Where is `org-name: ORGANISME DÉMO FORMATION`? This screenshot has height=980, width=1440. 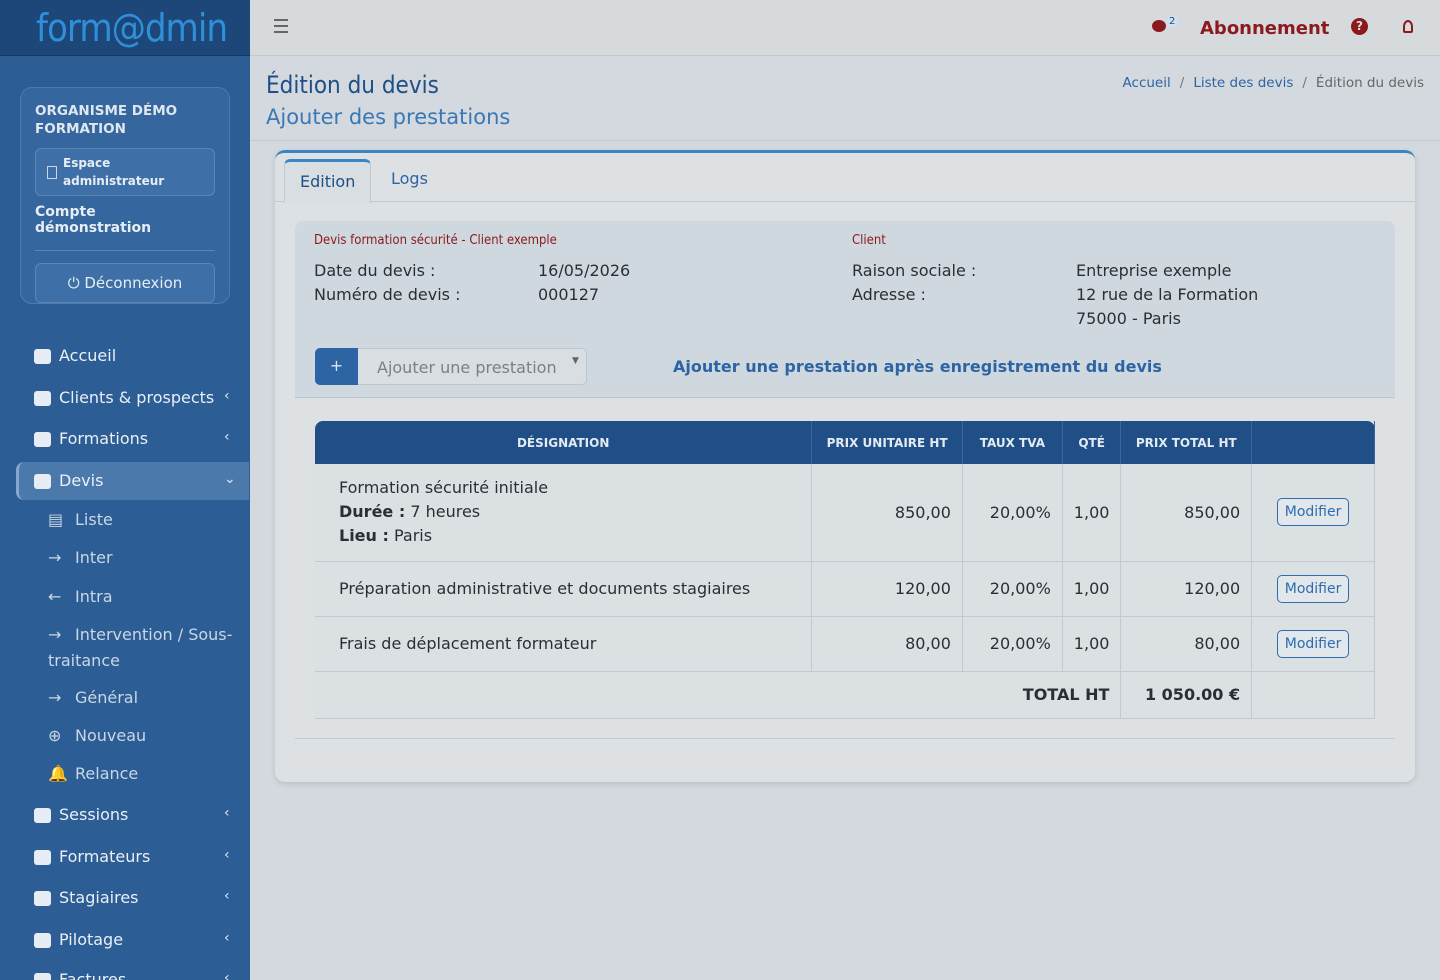 org-name: ORGANISME DÉMO FORMATION is located at coordinates (106, 120).